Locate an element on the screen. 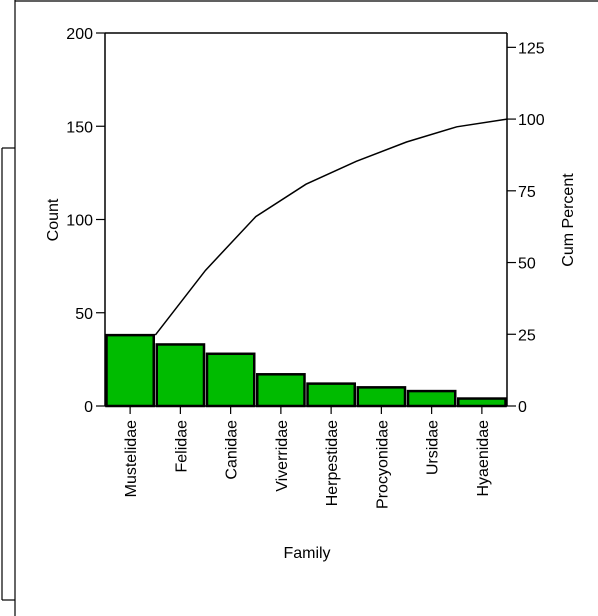  y-tick-label-100: 100 is located at coordinates (79, 221).